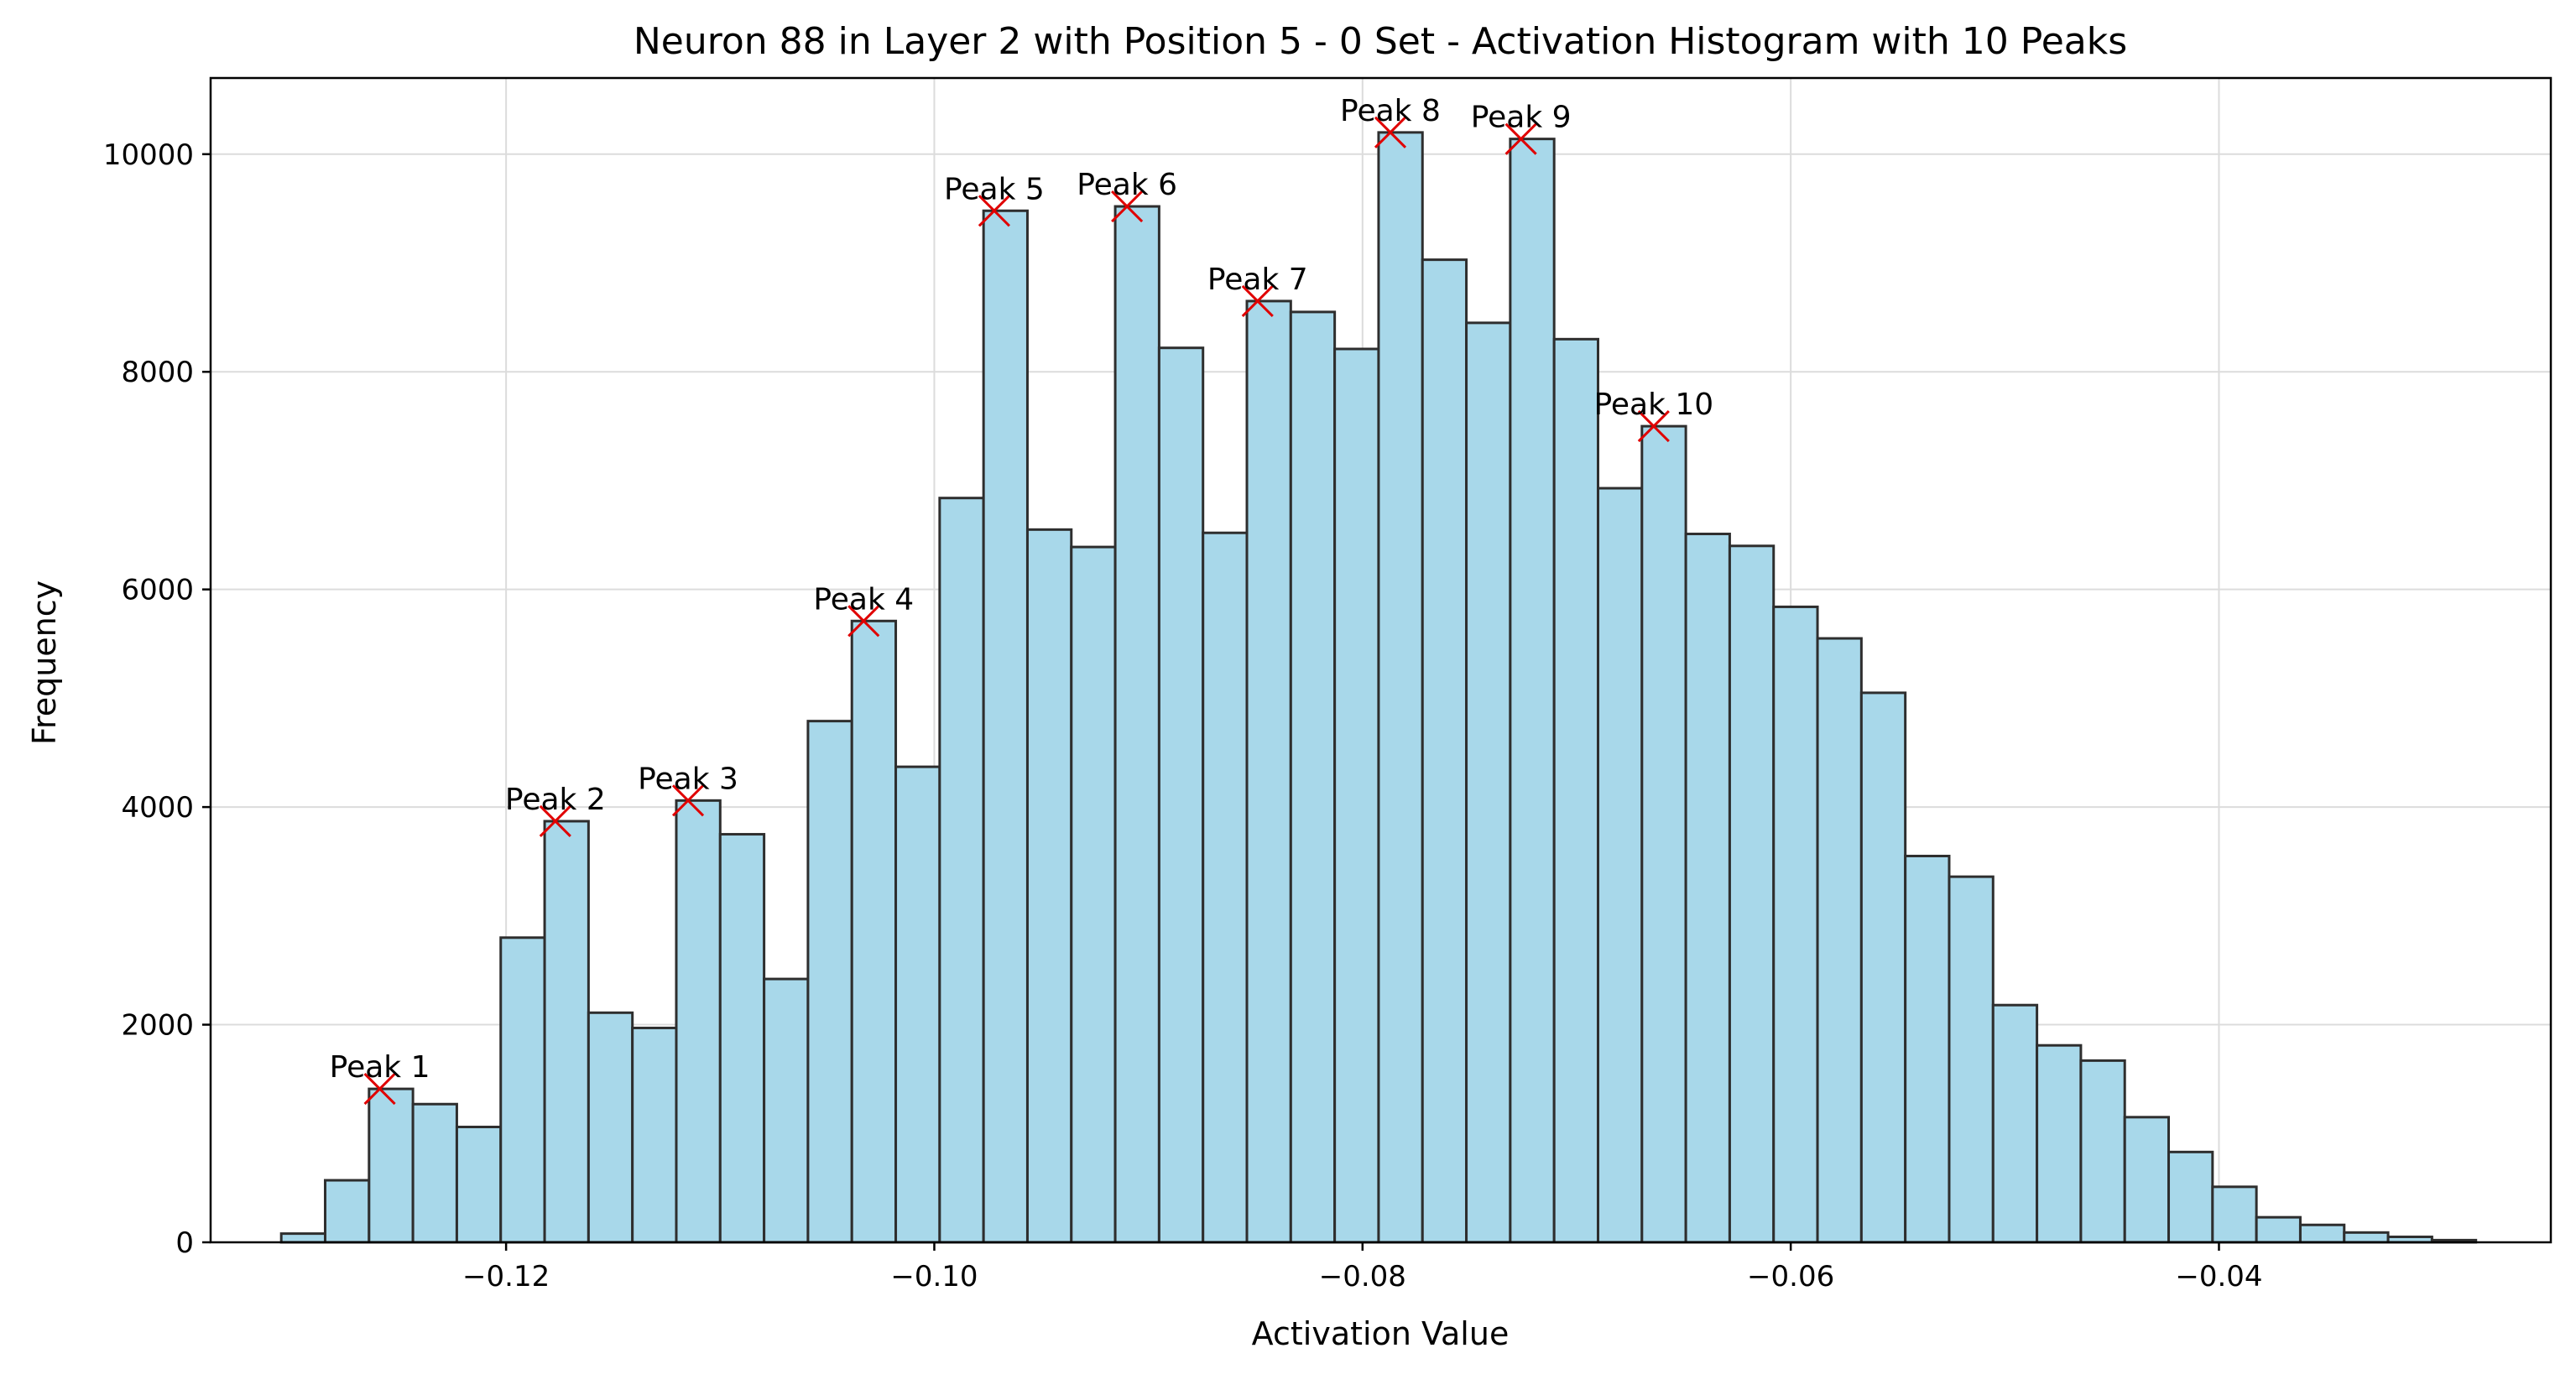 This screenshot has width=2576, height=1374. Describe the element at coordinates (506, 1276) in the screenshot. I see `x-tick-label: −0.12` at that location.